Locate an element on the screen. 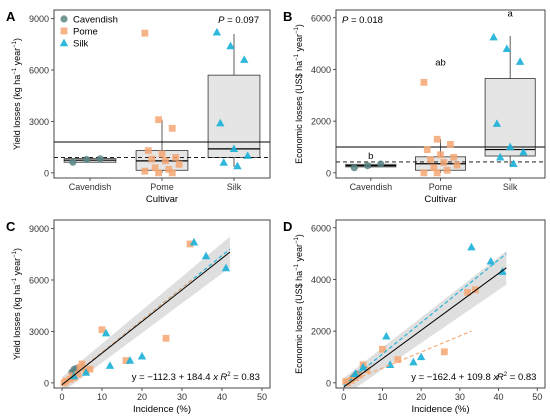 The image size is (550, 419). legend-label: Pome is located at coordinates (85, 32).